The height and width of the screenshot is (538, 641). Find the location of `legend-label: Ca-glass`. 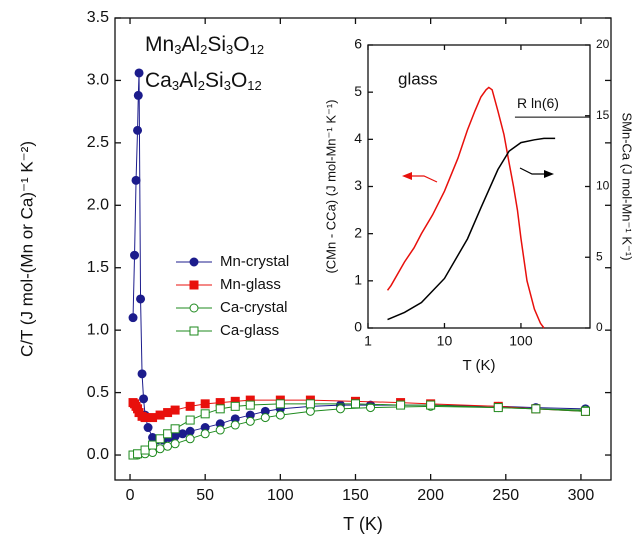

legend-label: Ca-glass is located at coordinates (249, 330).